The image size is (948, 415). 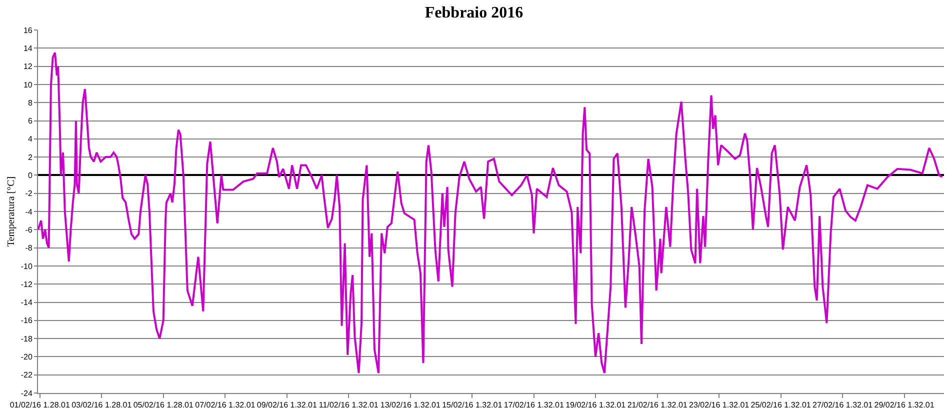 What do you see at coordinates (28, 67) in the screenshot?
I see `y-tick-label: 12` at bounding box center [28, 67].